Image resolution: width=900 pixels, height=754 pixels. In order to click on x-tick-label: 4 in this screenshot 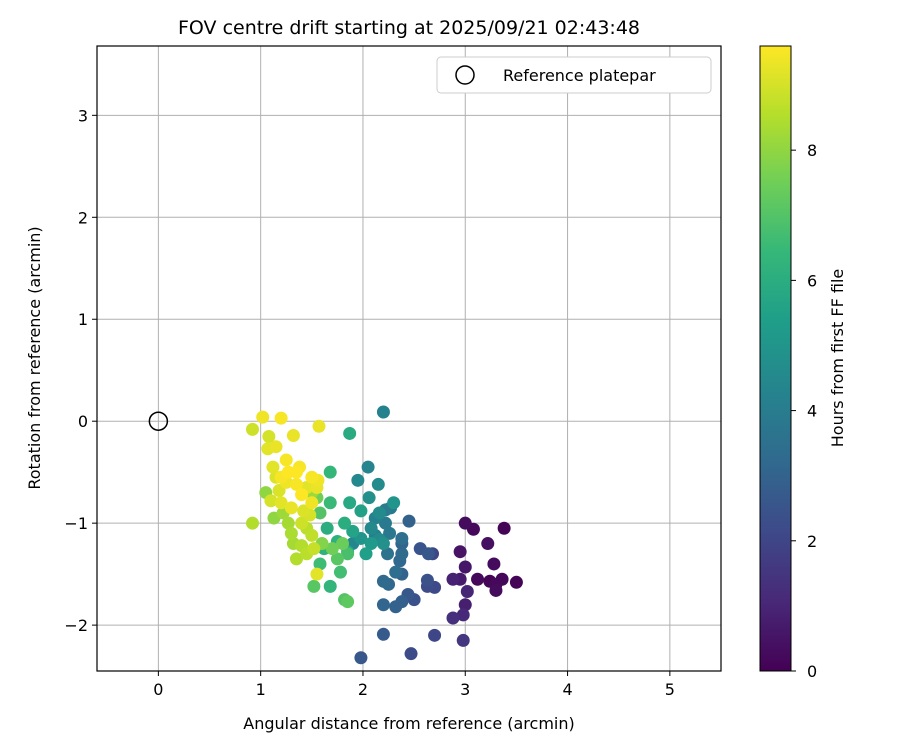, I will do `click(567, 689)`.